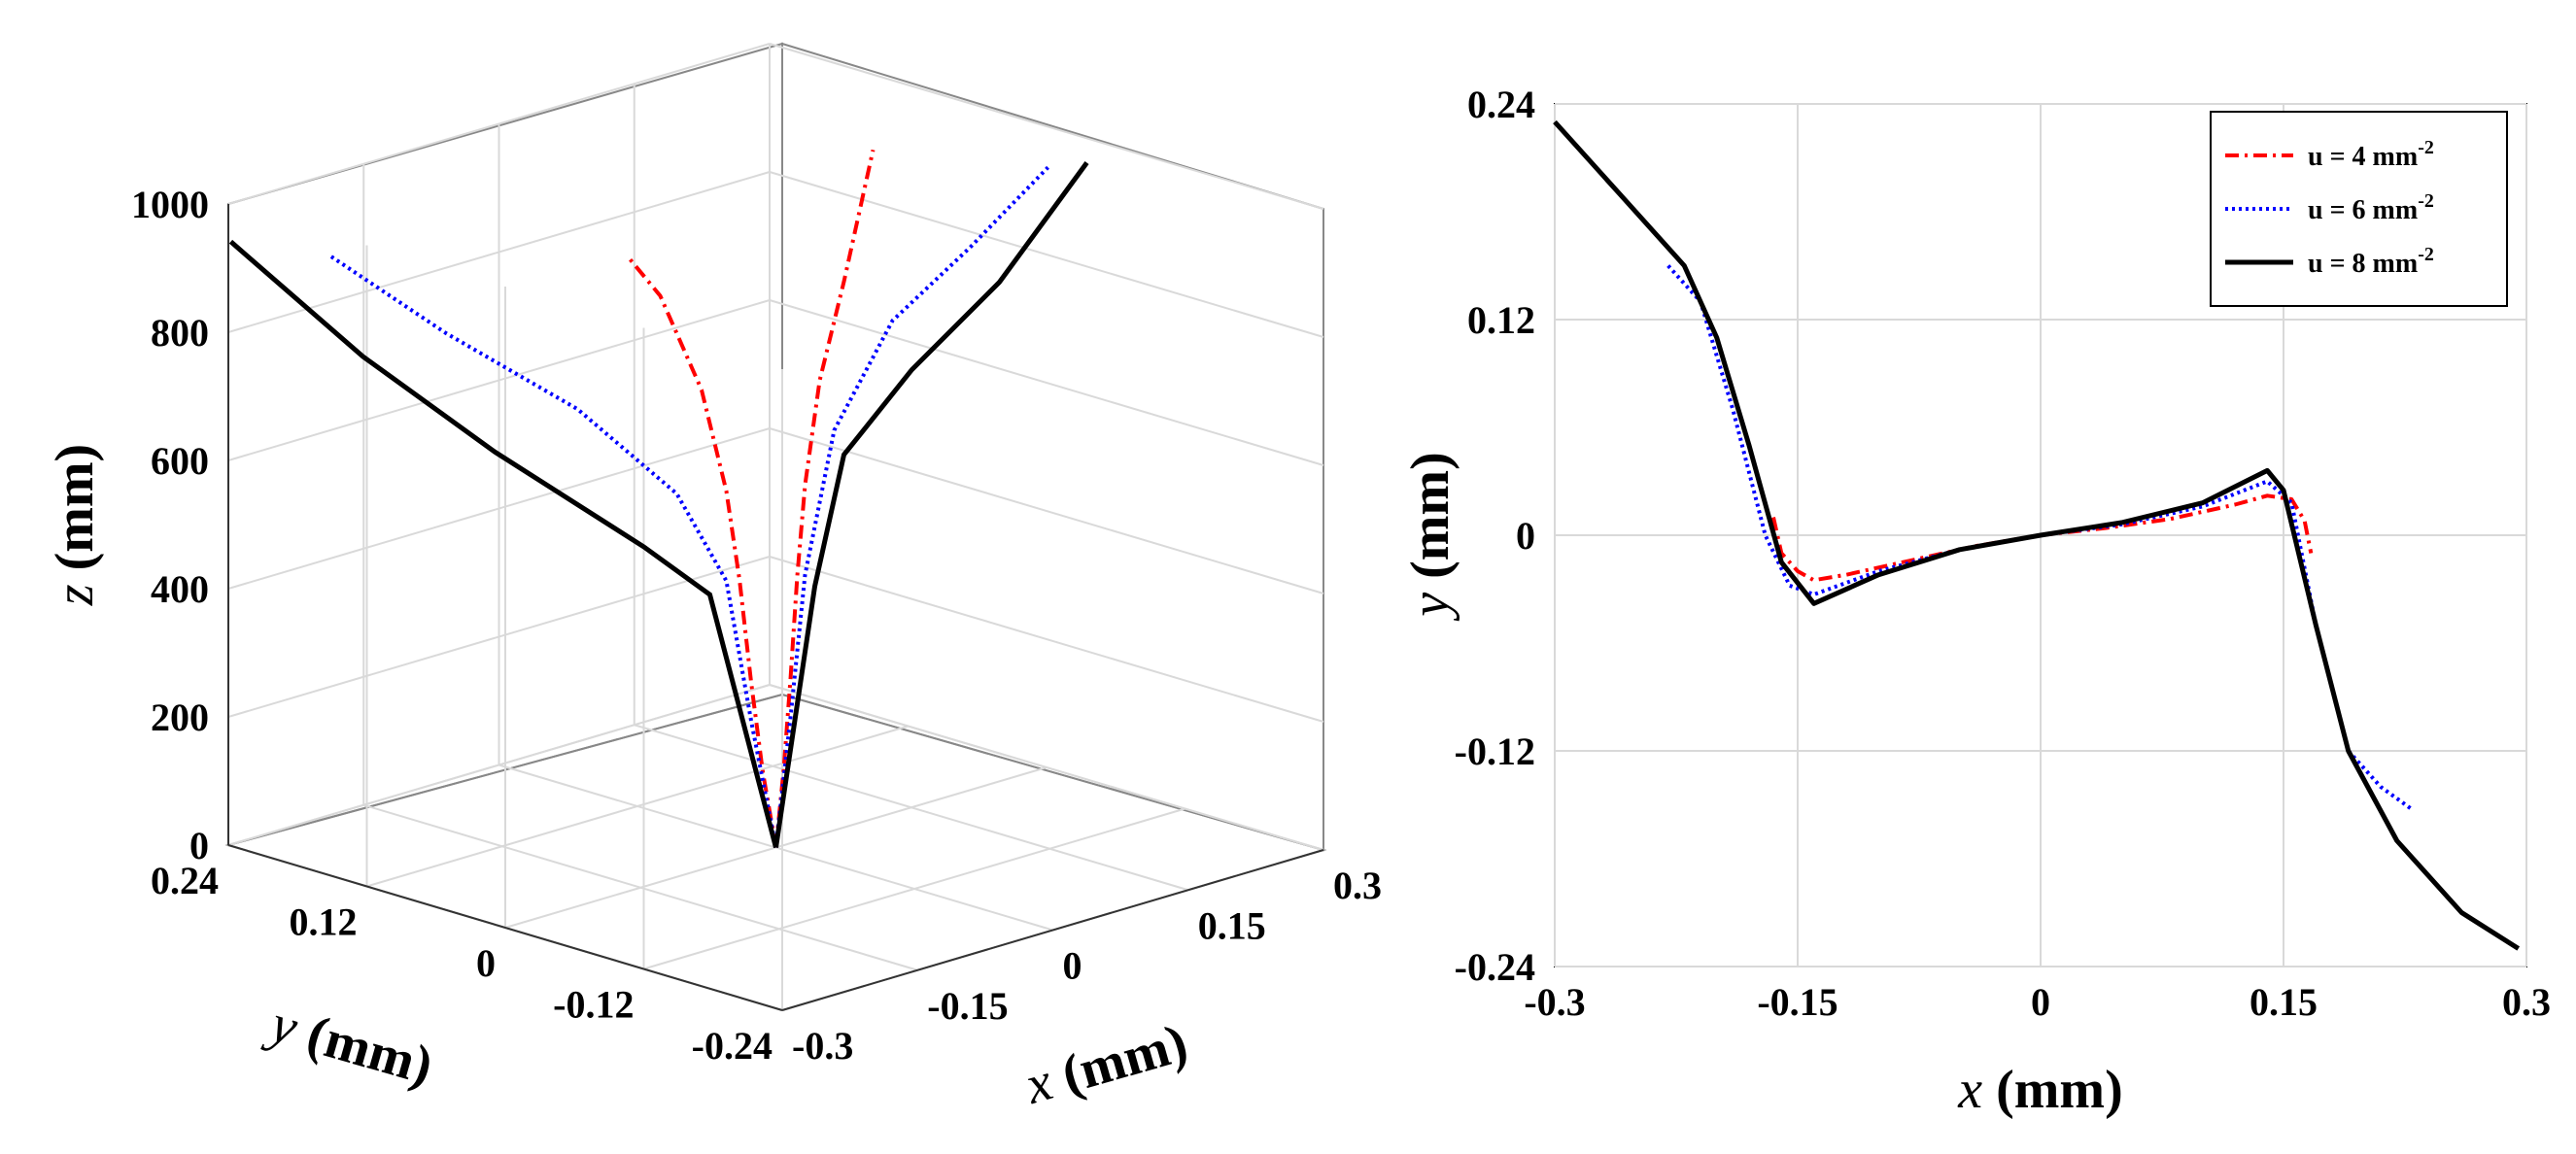 This screenshot has height=1154, width=2576. What do you see at coordinates (180, 589) in the screenshot?
I see `z-tick-label: 400` at bounding box center [180, 589].